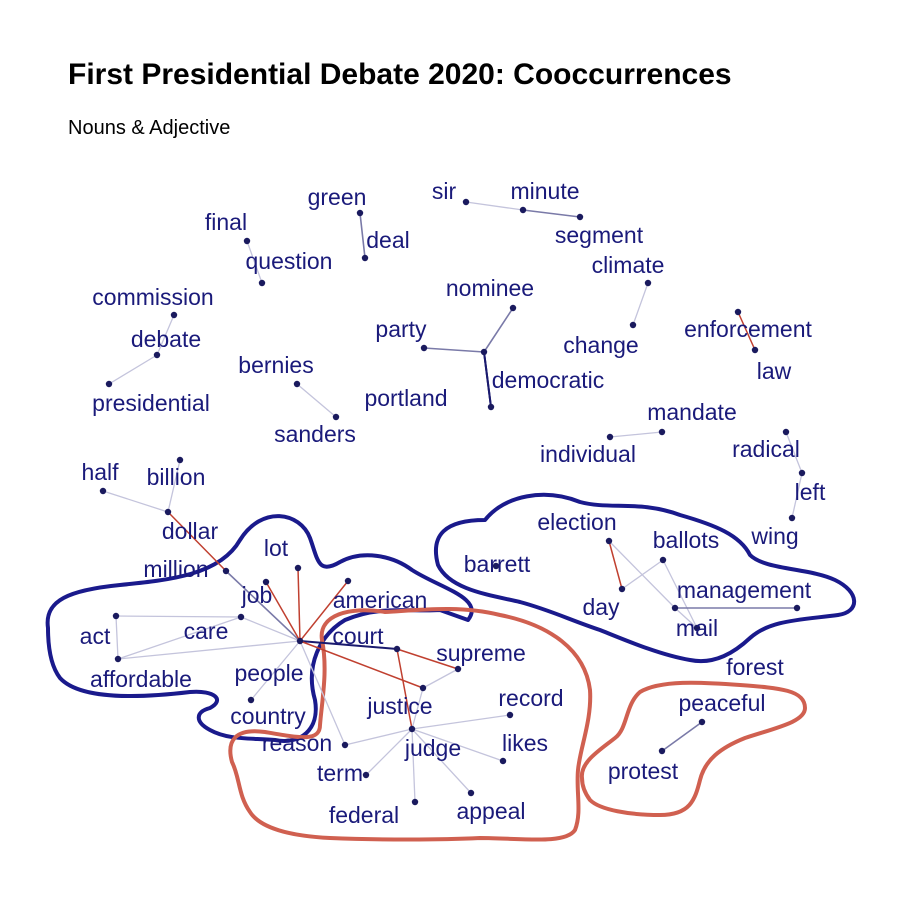 This screenshot has height=901, width=900. What do you see at coordinates (364, 815) in the screenshot?
I see `node-label-federal: federal` at bounding box center [364, 815].